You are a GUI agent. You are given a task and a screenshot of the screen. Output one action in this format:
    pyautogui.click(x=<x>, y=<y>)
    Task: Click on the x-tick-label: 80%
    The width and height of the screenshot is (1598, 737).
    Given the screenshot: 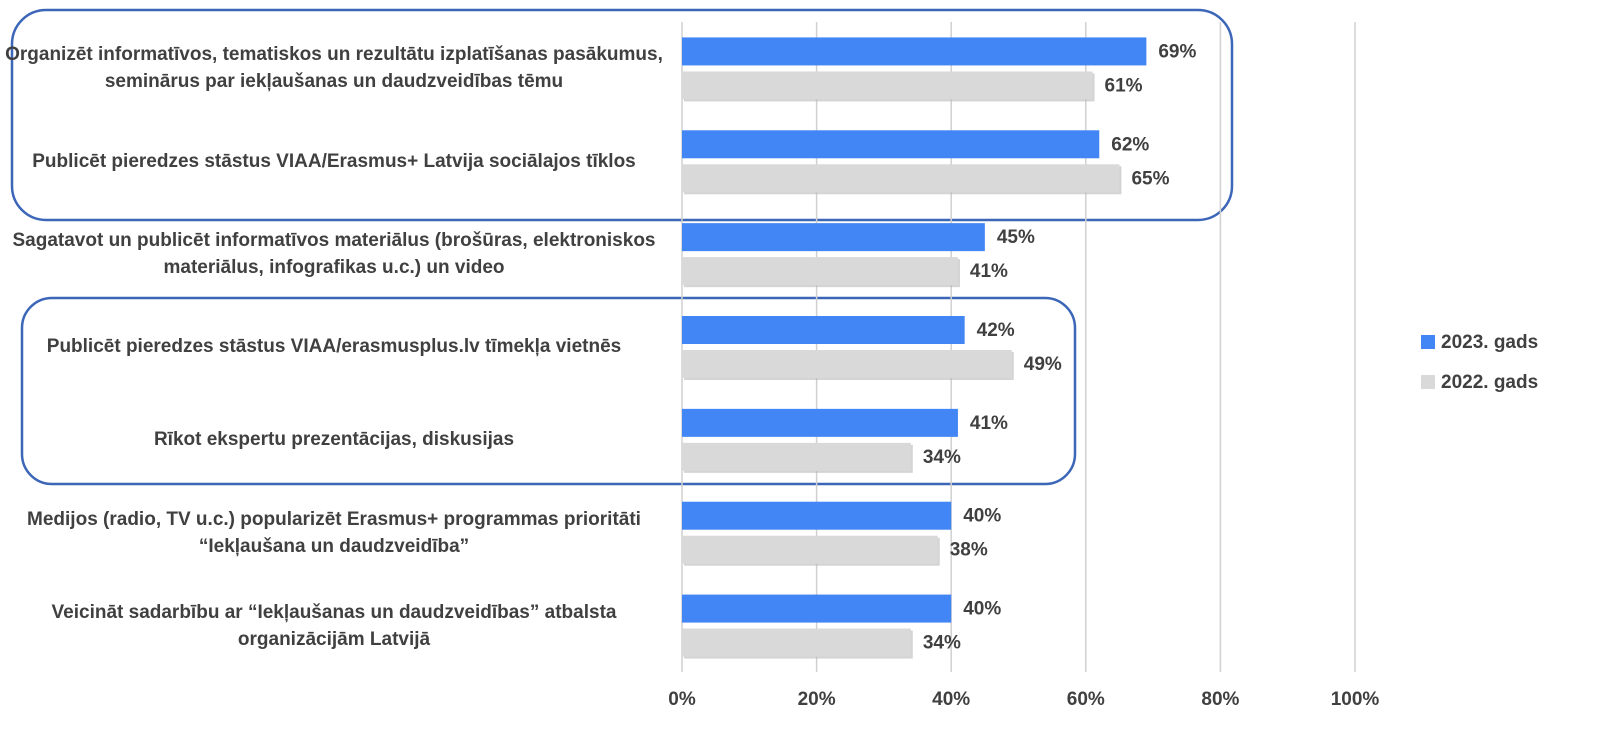 What is the action you would take?
    pyautogui.click(x=1220, y=699)
    